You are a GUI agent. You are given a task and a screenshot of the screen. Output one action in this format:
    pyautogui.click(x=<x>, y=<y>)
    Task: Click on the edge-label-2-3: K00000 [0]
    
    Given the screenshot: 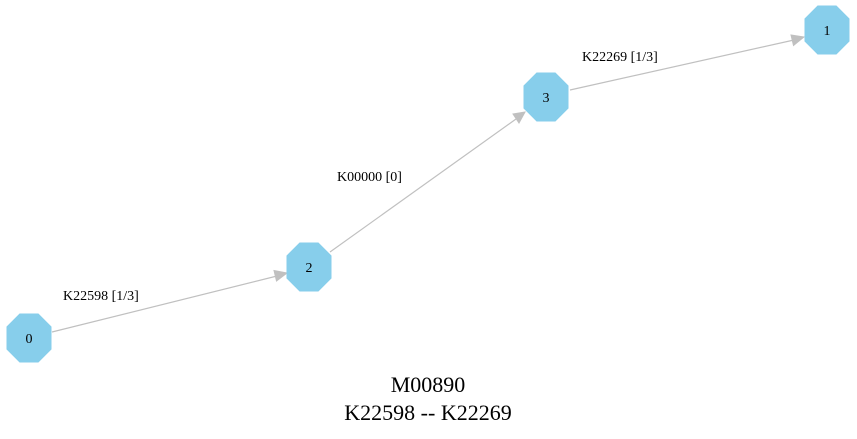 What is the action you would take?
    pyautogui.click(x=369, y=177)
    